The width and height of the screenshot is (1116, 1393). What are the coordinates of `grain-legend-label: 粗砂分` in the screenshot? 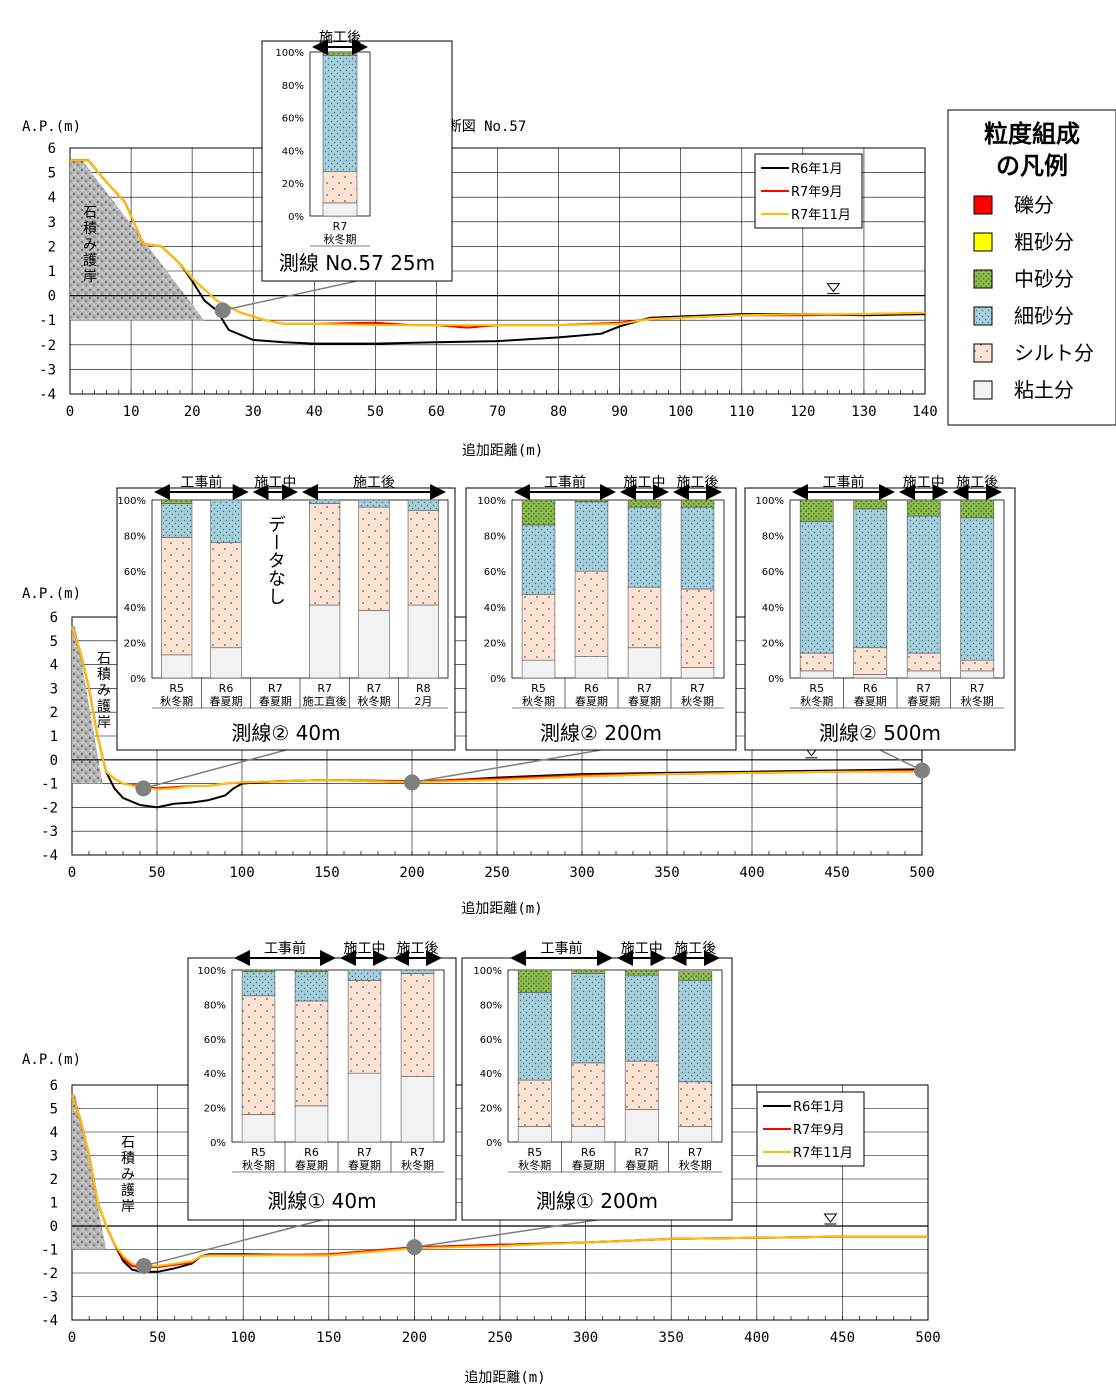 It's located at (1044, 242).